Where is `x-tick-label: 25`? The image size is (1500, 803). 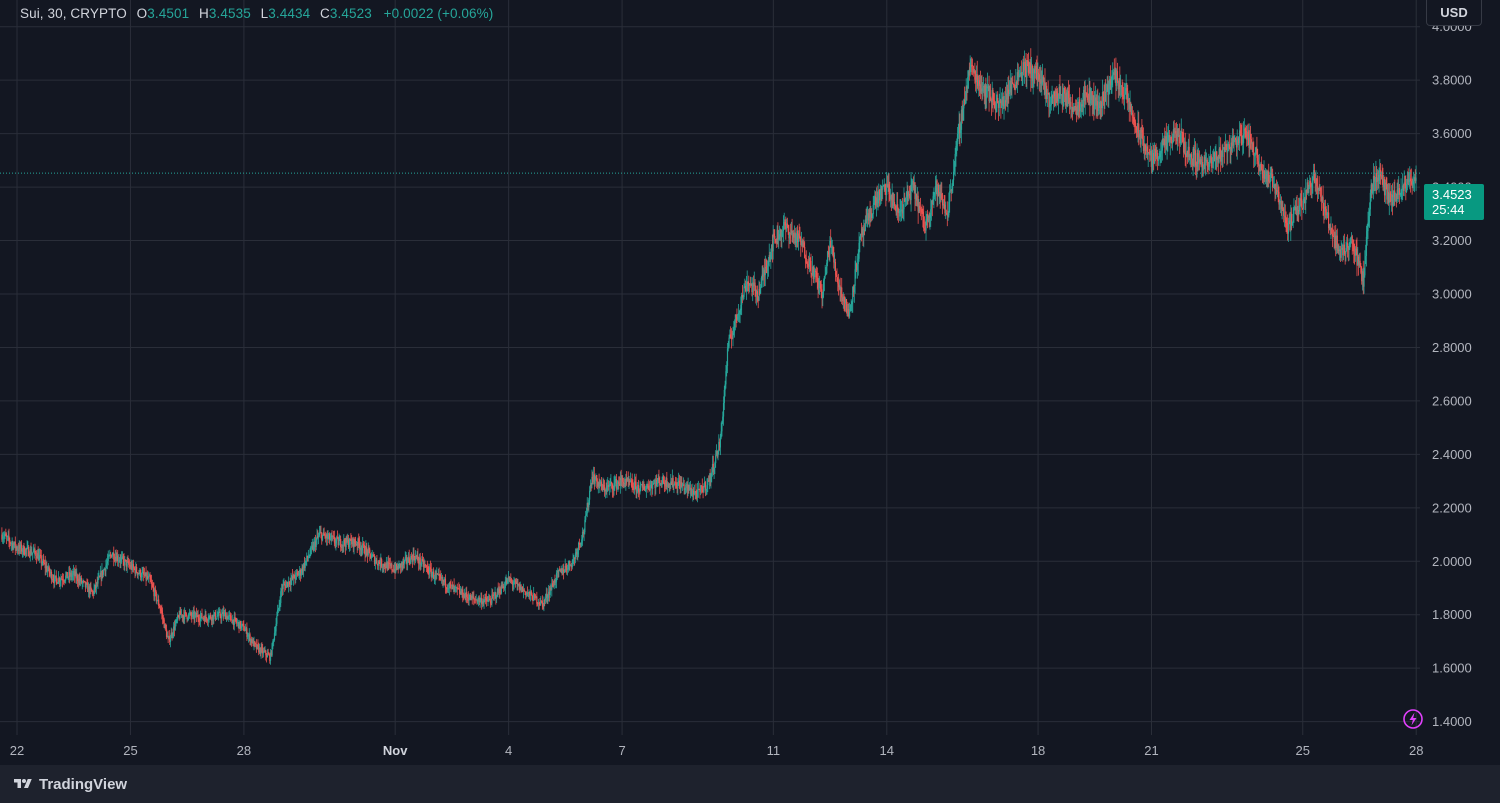
x-tick-label: 25 is located at coordinates (130, 750).